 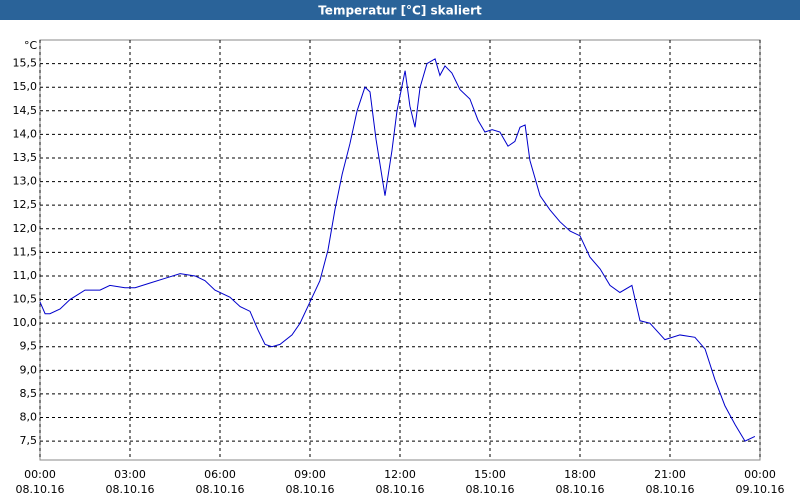 I want to click on y-tick-label: 15,5, so click(x=25, y=63).